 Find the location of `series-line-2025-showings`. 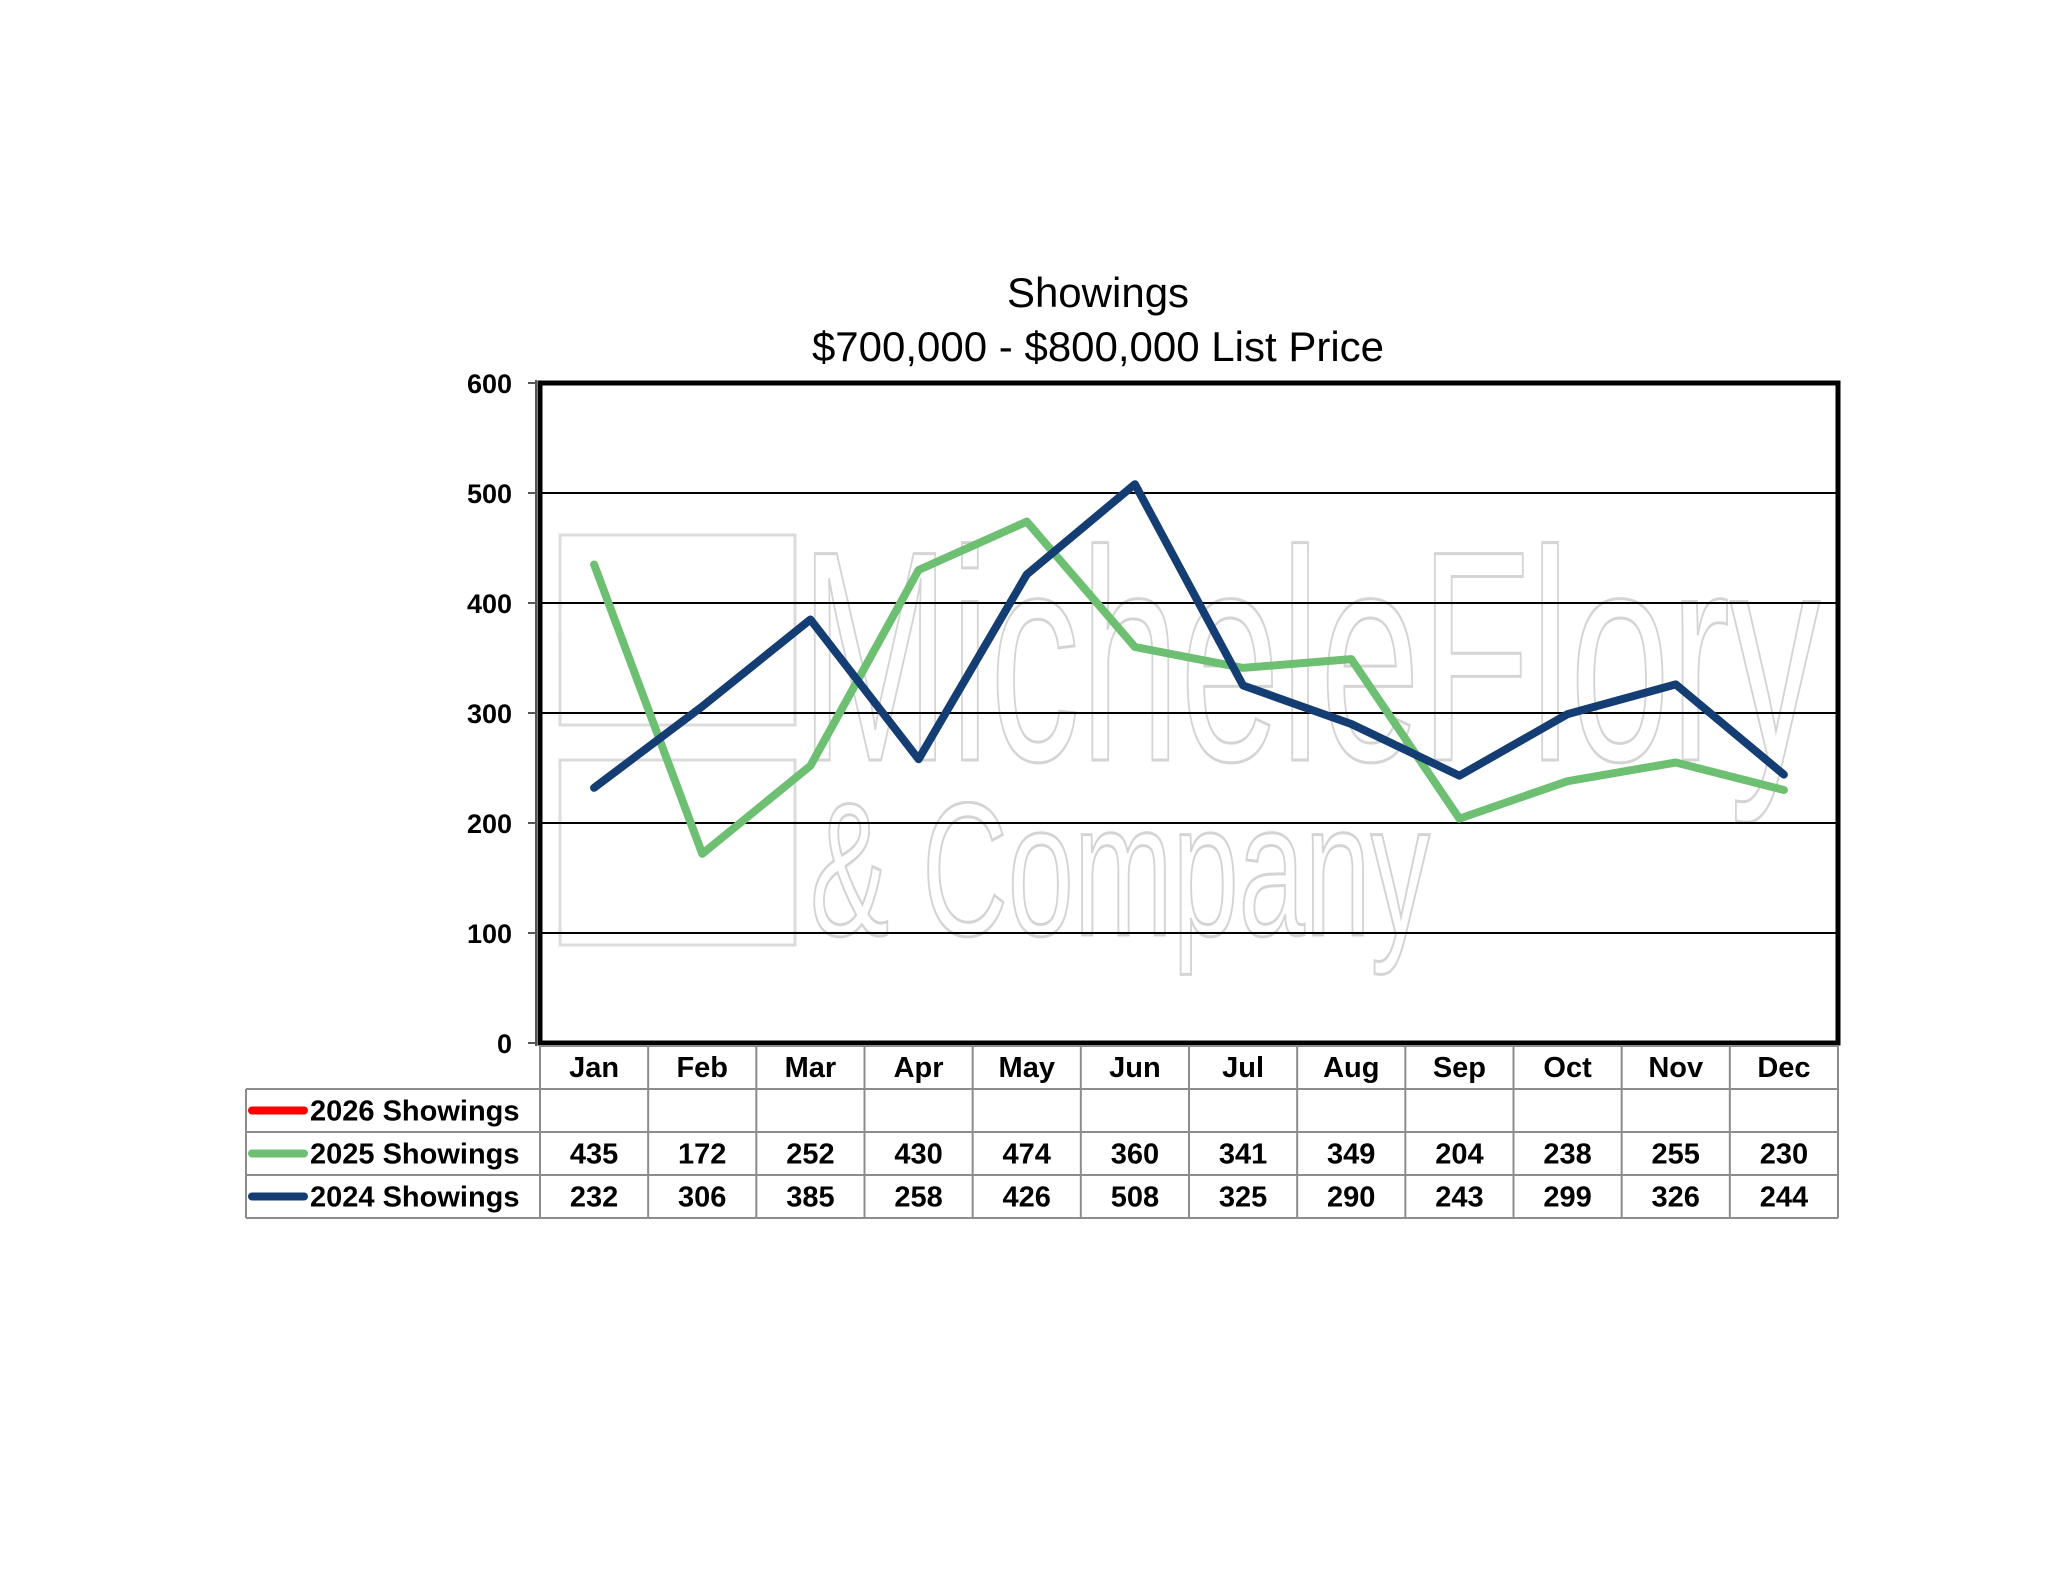

series-line-2025-showings is located at coordinates (1189, 687).